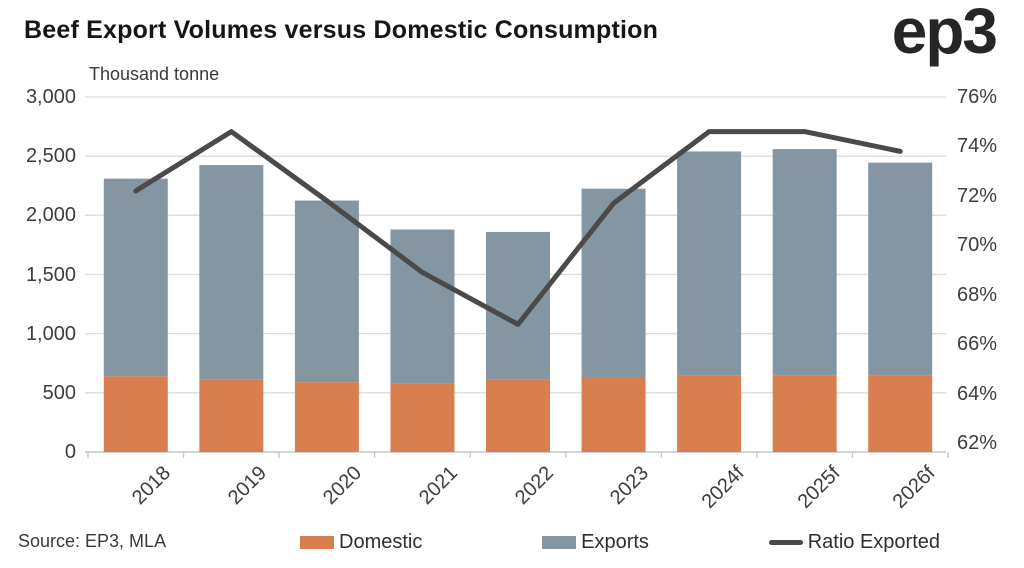  What do you see at coordinates (900, 413) in the screenshot?
I see `bar-domestic-2026f` at bounding box center [900, 413].